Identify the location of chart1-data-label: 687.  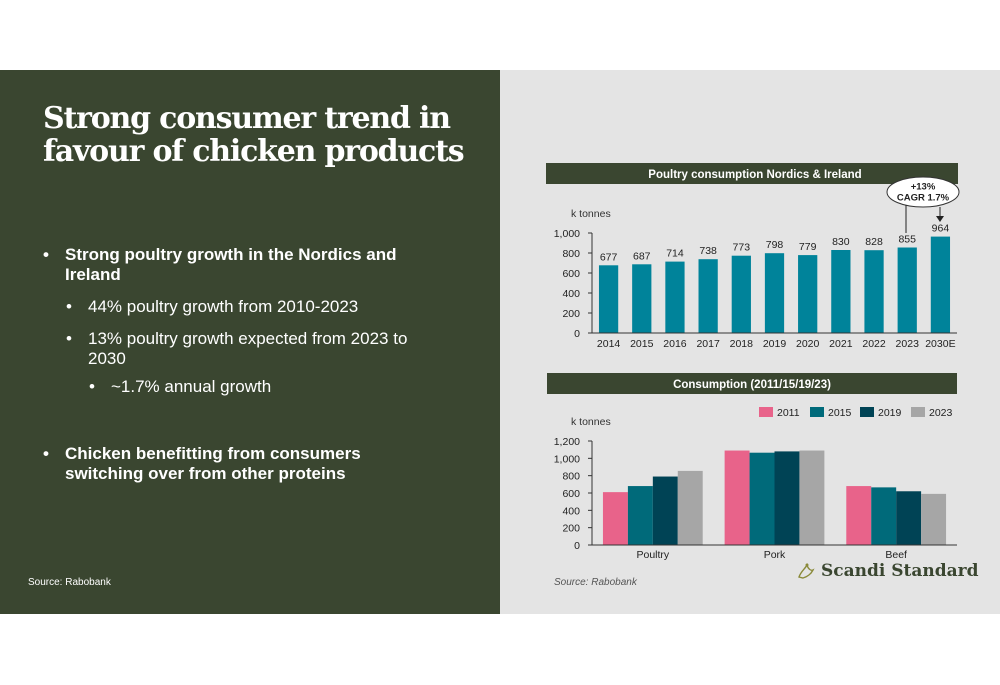
(642, 256).